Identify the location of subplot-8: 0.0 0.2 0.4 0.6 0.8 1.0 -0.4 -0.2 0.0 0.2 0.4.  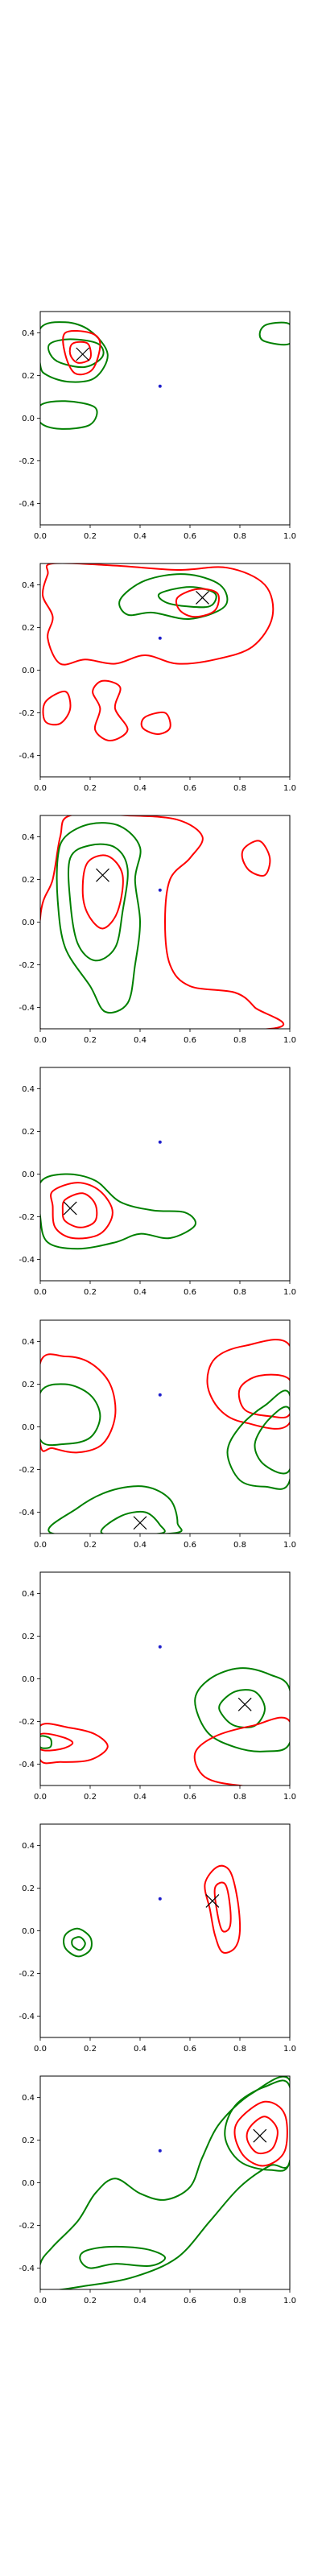
(157, 2190).